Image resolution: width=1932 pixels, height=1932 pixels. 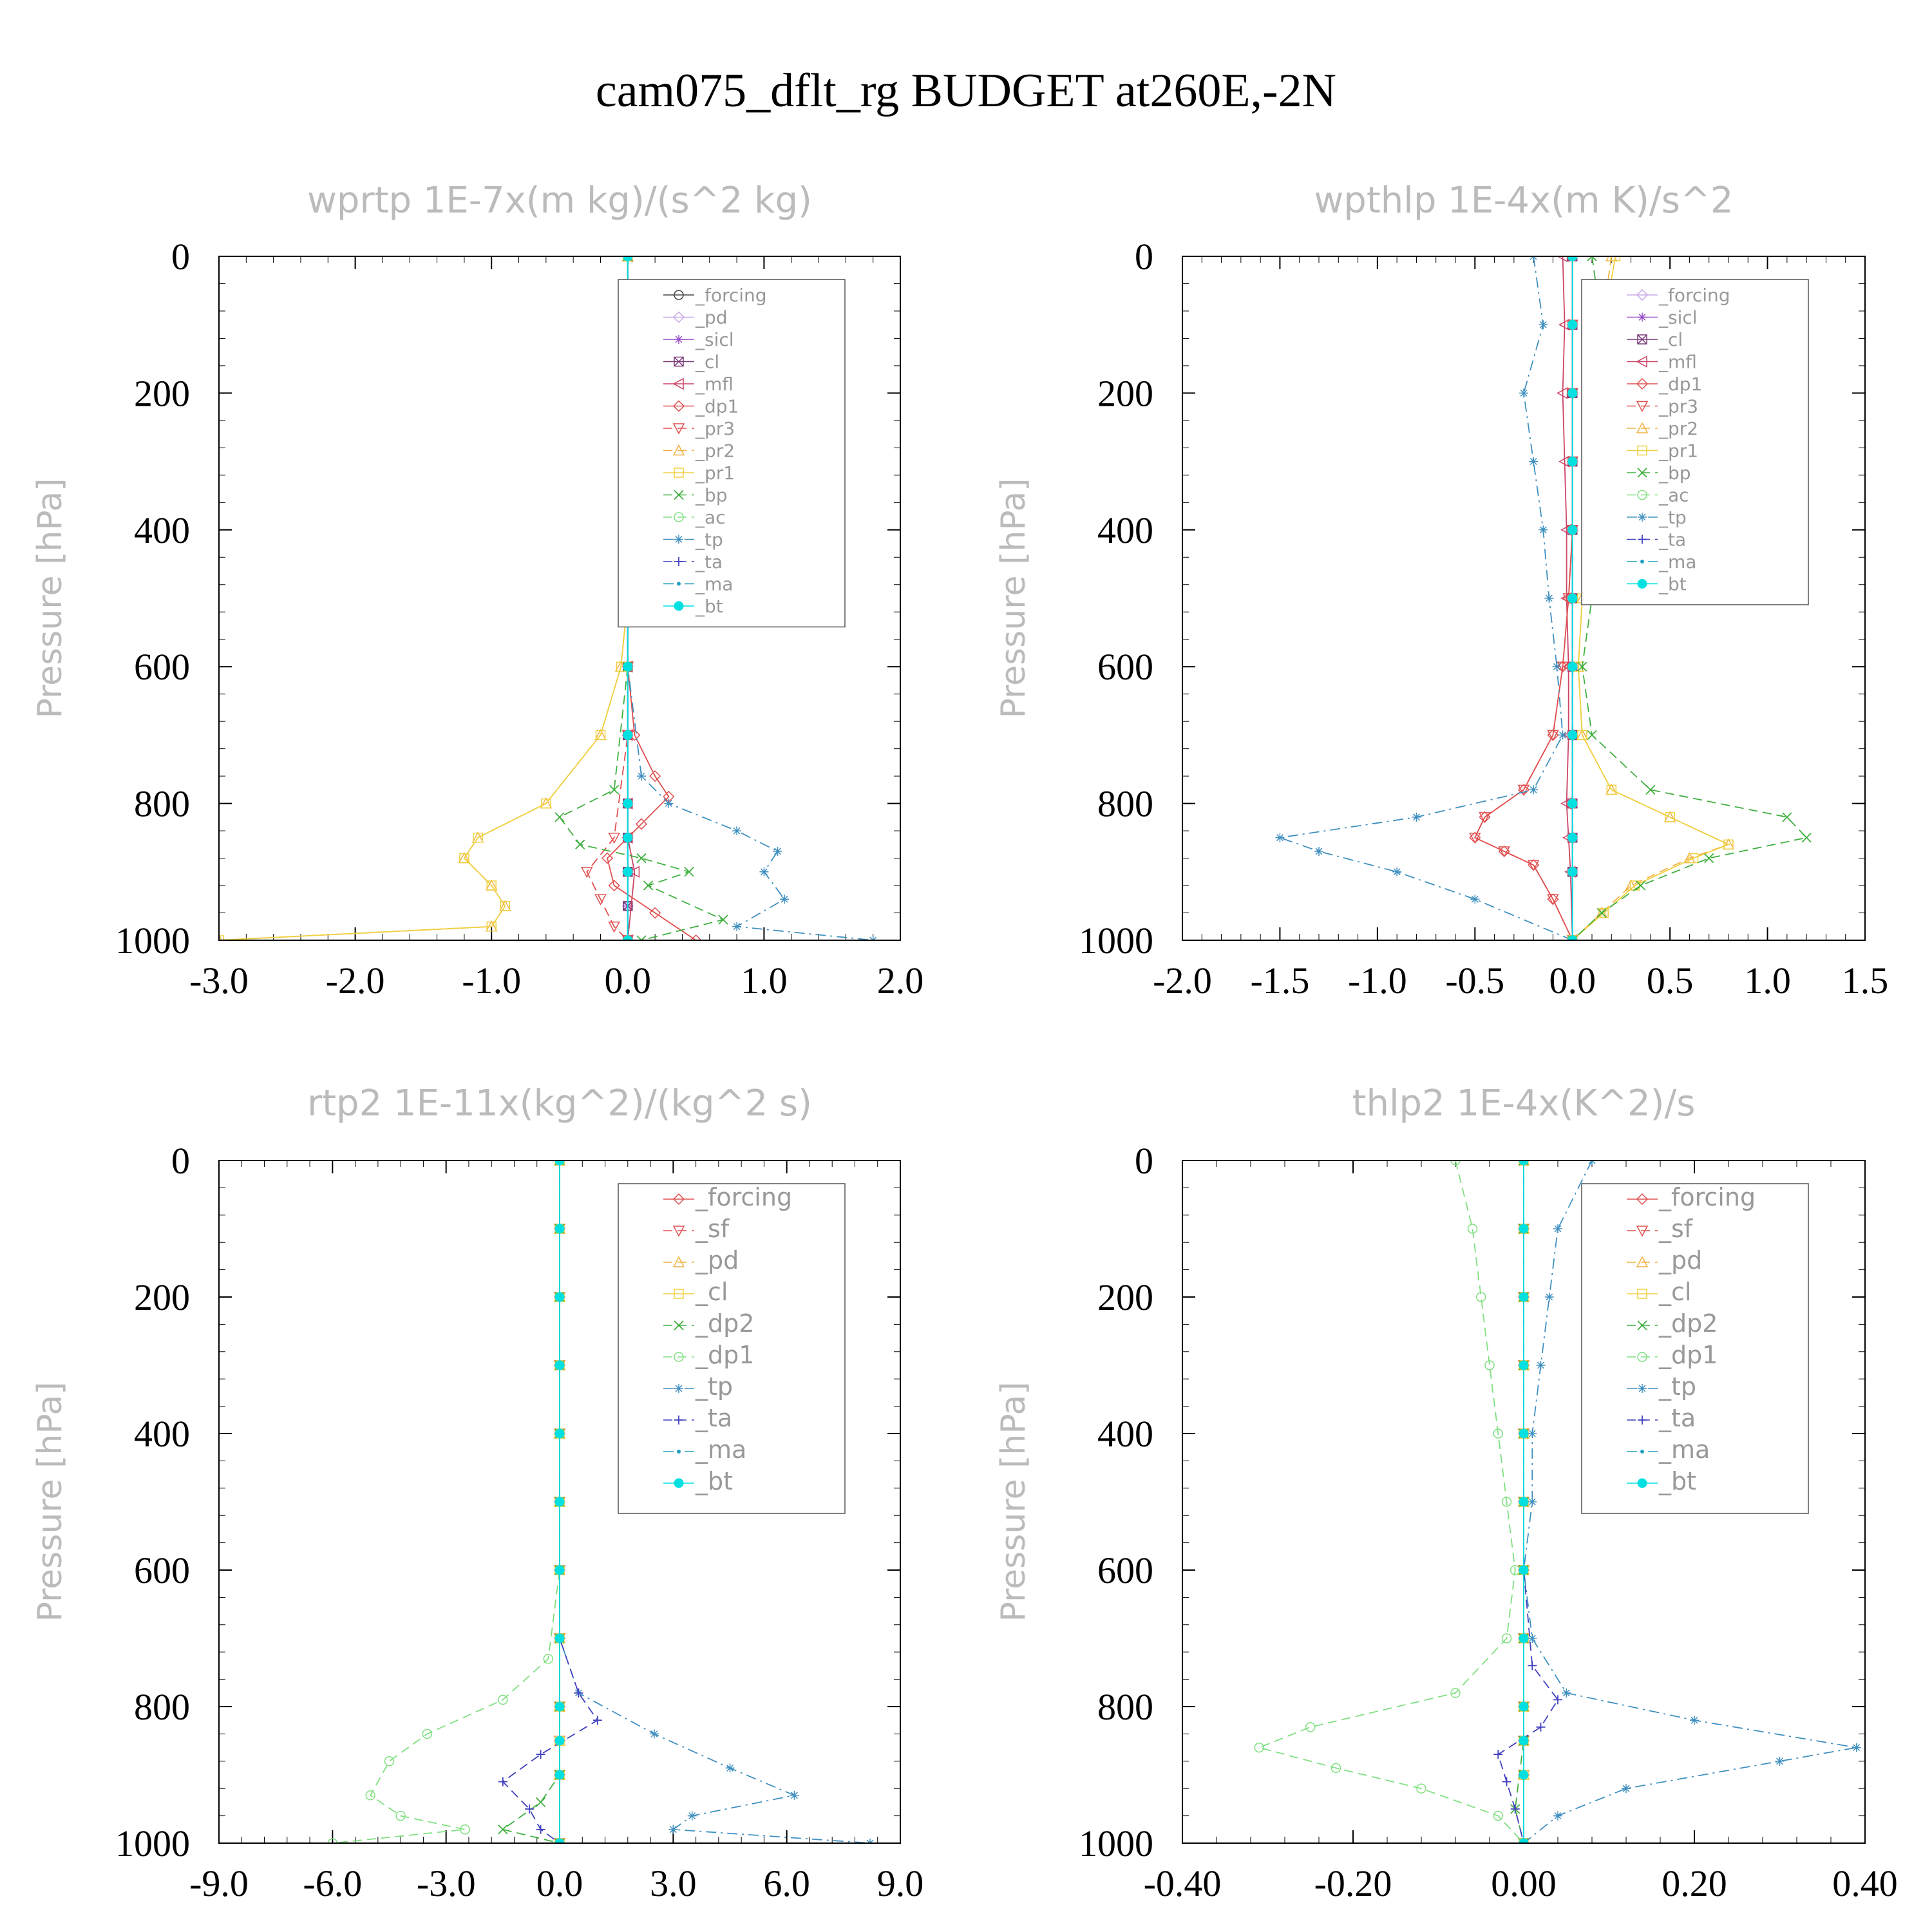 What do you see at coordinates (162, 1434) in the screenshot?
I see `panel-3-ytick-label: 400` at bounding box center [162, 1434].